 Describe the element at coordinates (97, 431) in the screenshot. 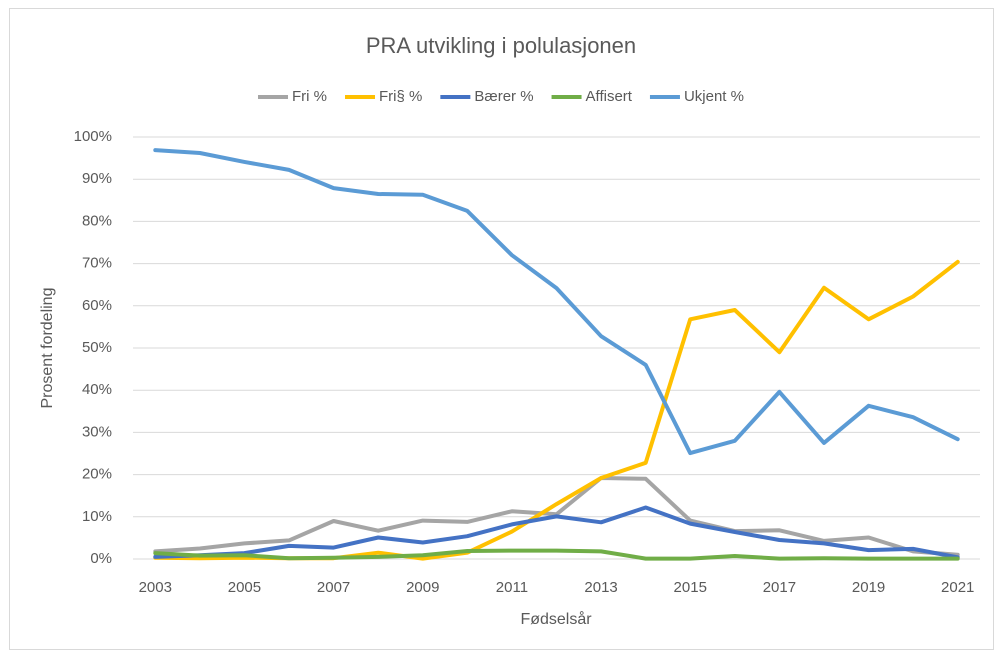

I see `y-tick-label: 30%` at that location.